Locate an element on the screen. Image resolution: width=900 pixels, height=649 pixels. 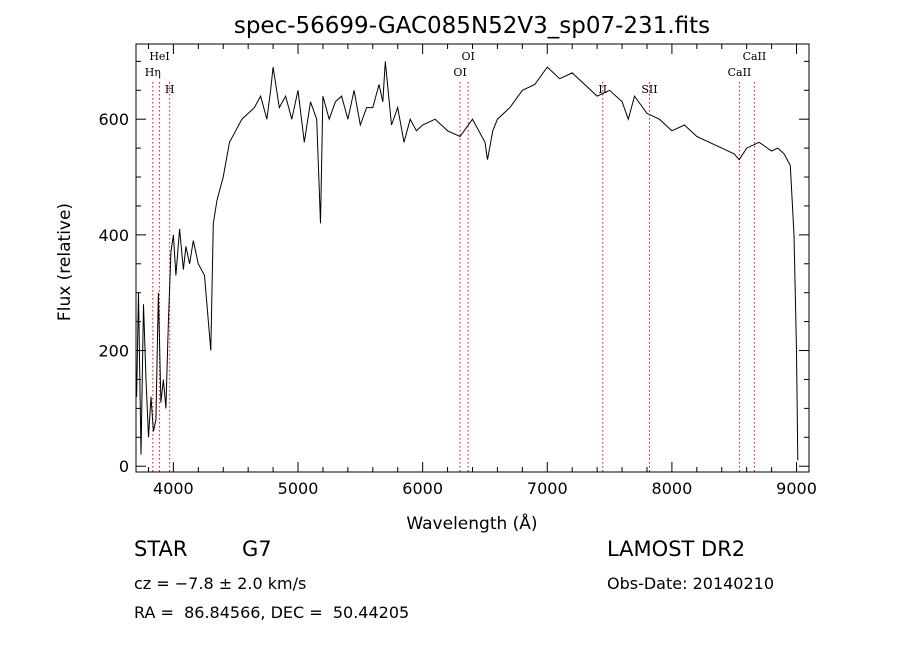
x-tick-label: 9000 is located at coordinates (796, 488).